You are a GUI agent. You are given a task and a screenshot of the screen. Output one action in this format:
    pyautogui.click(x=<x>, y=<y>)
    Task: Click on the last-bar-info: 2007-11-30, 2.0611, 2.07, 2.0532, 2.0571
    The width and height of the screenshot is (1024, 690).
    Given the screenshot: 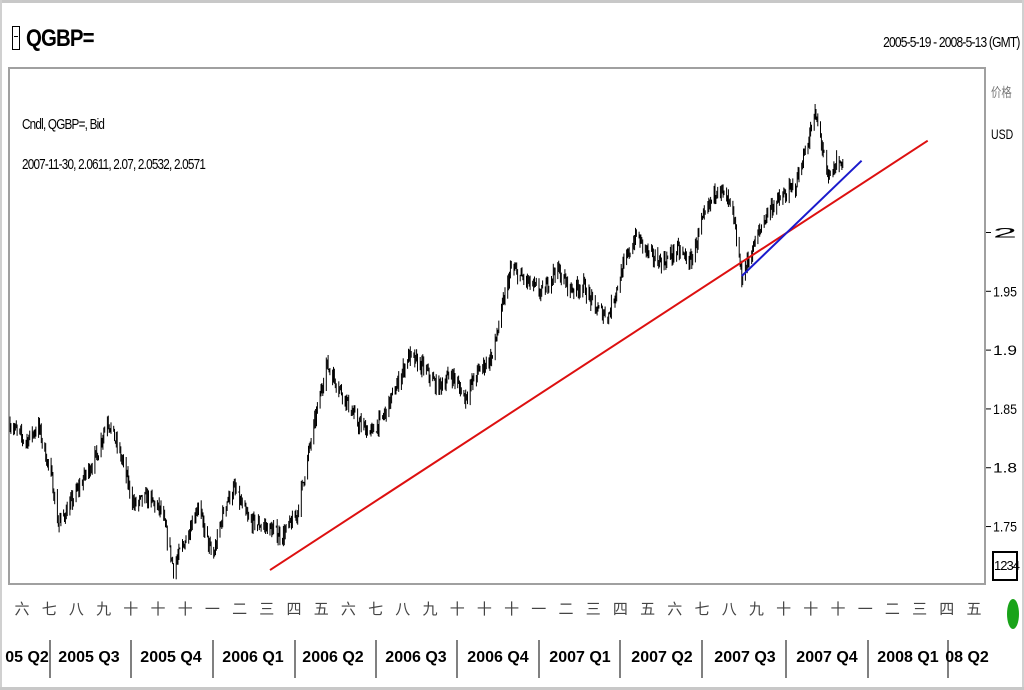 What is the action you would take?
    pyautogui.click(x=114, y=164)
    